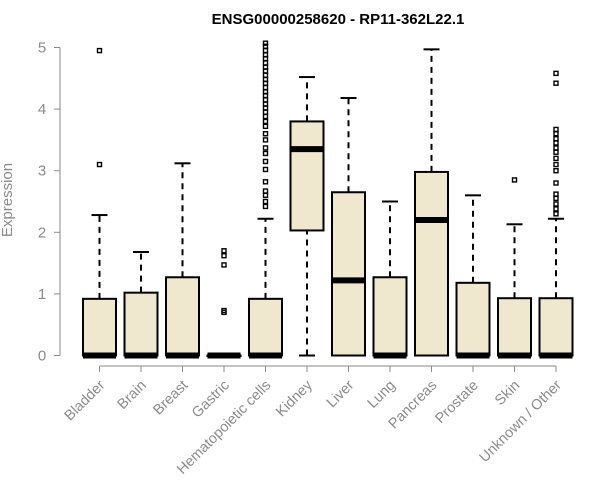  Describe the element at coordinates (341, 394) in the screenshot. I see `x-tick-label: Liver` at that location.